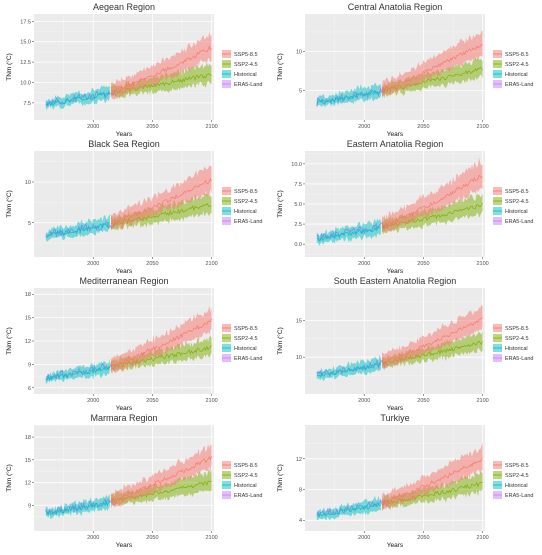  Describe the element at coordinates (298, 225) in the screenshot. I see `y-tick-label: 2.5` at that location.